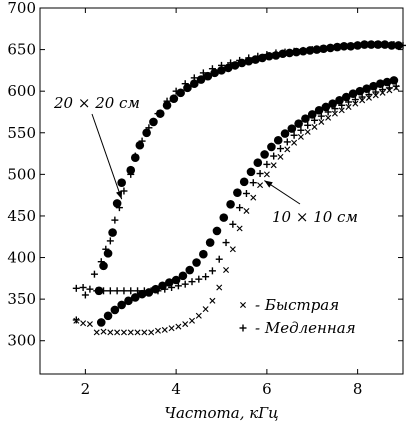  I want to click on legend-item: - Быстрая, so click(289, 305).